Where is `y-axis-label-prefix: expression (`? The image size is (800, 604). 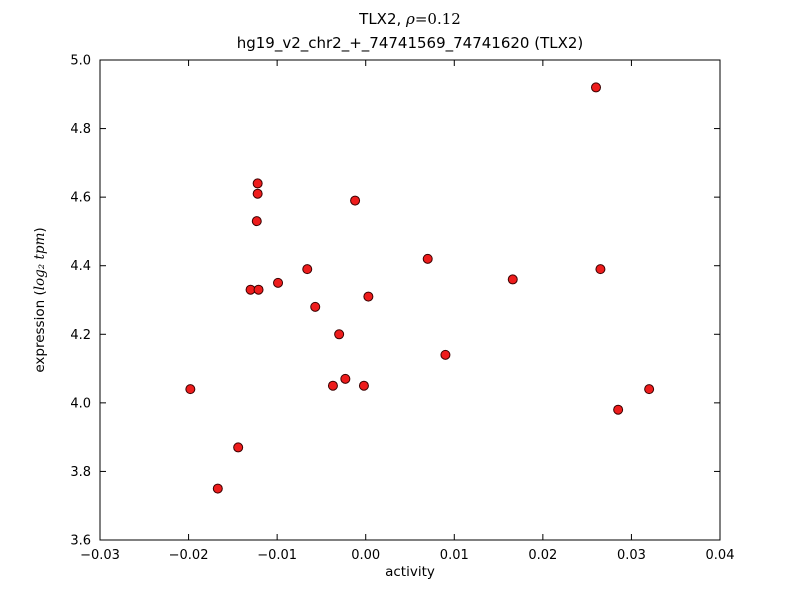
y-axis-label-prefix: expression ( is located at coordinates (40, 331).